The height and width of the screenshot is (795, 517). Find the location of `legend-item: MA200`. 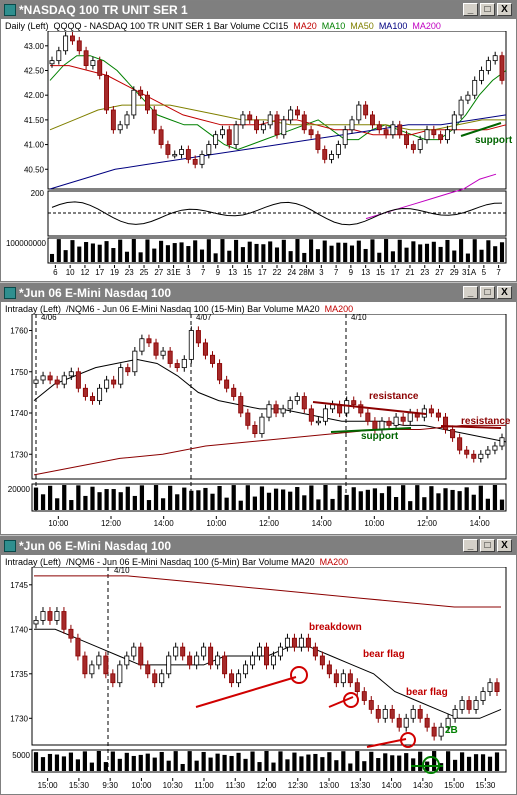

legend-item: MA200 is located at coordinates (334, 562).